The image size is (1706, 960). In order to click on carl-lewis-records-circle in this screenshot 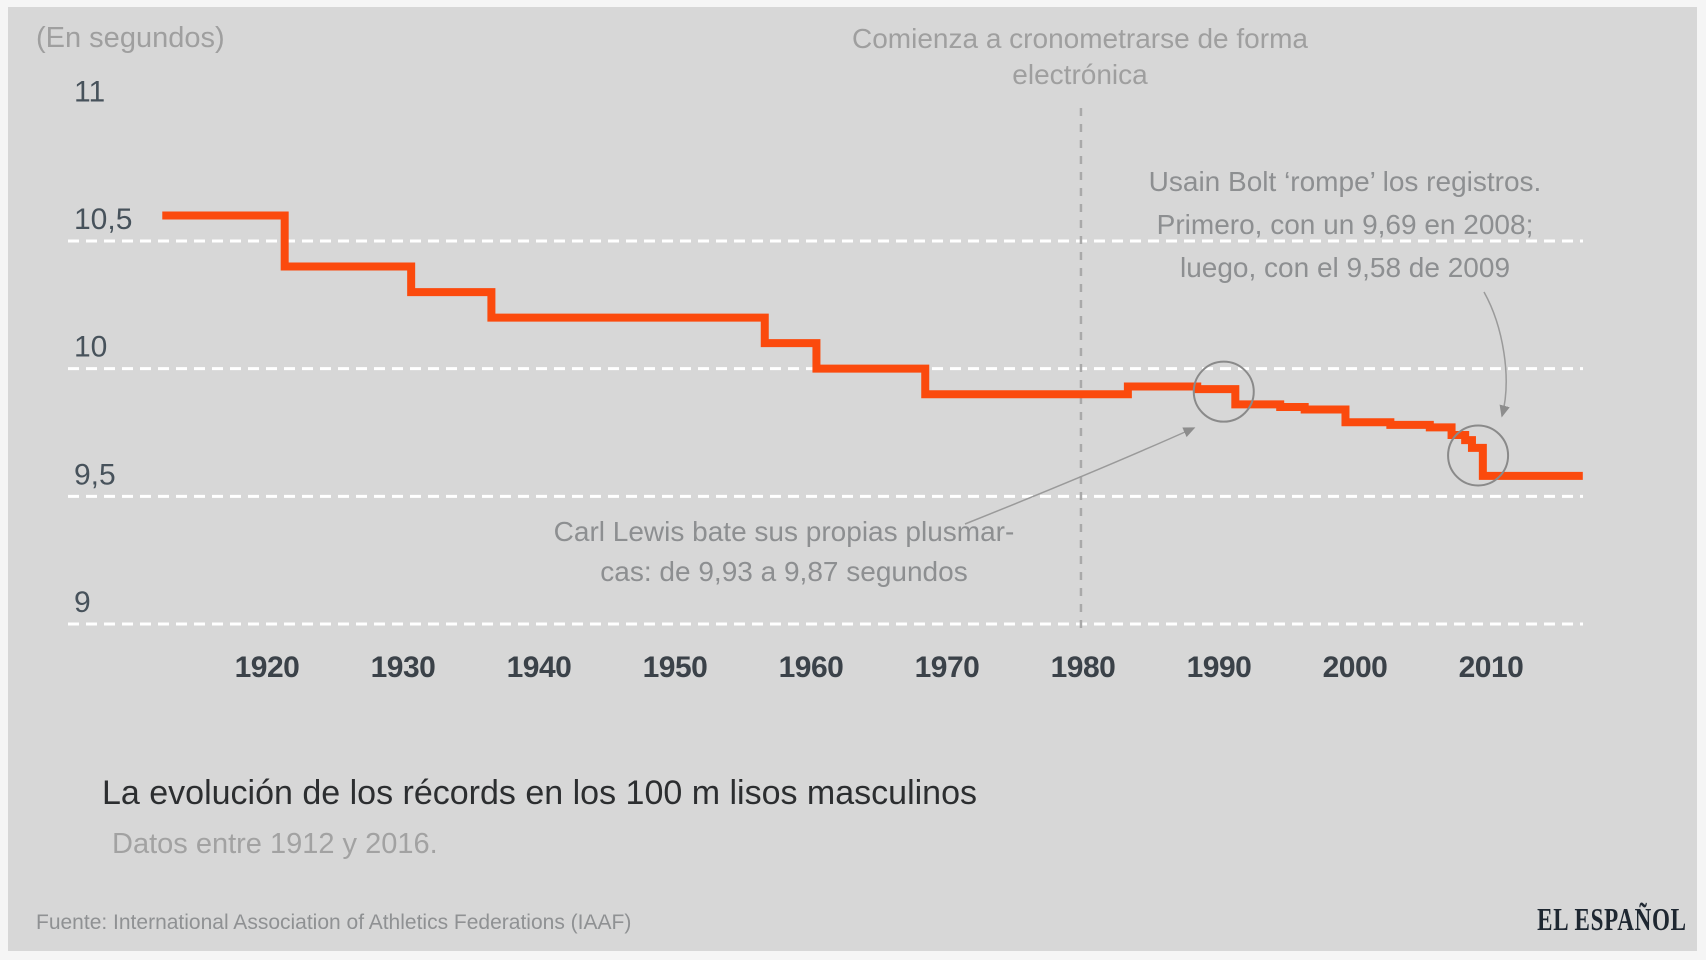, I will do `click(1223, 391)`.